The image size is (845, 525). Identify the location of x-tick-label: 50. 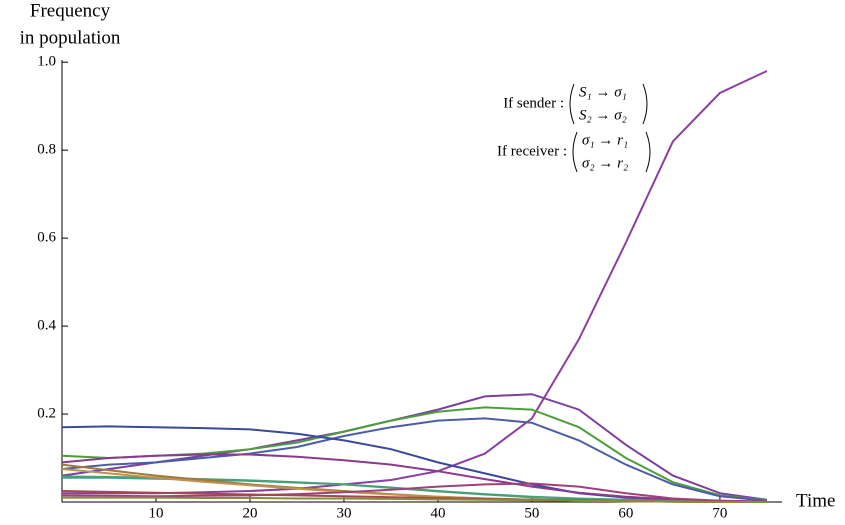
(531, 513).